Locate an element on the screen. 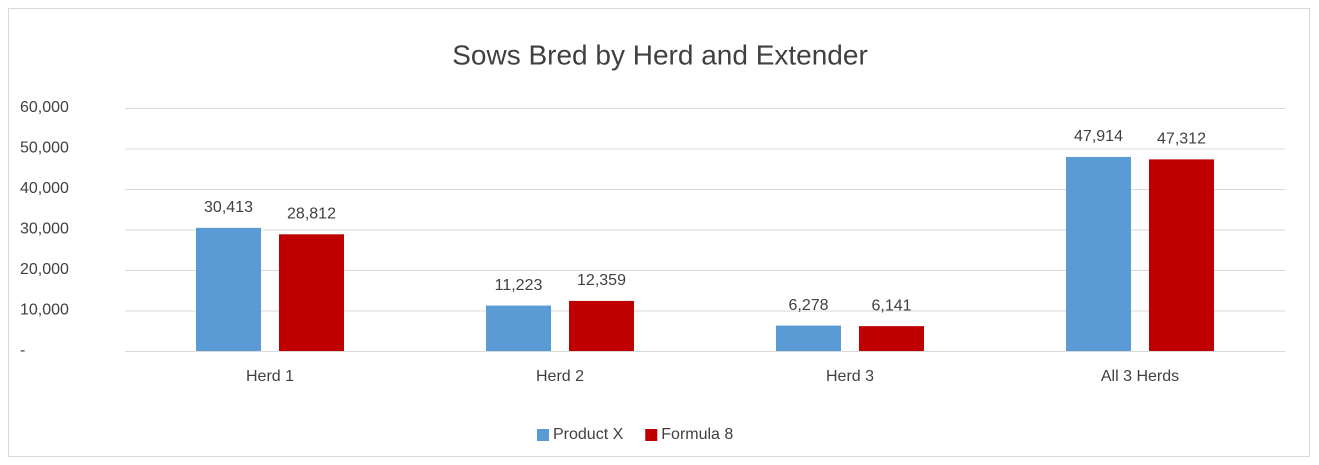  data-label: 6,141 is located at coordinates (891, 305).